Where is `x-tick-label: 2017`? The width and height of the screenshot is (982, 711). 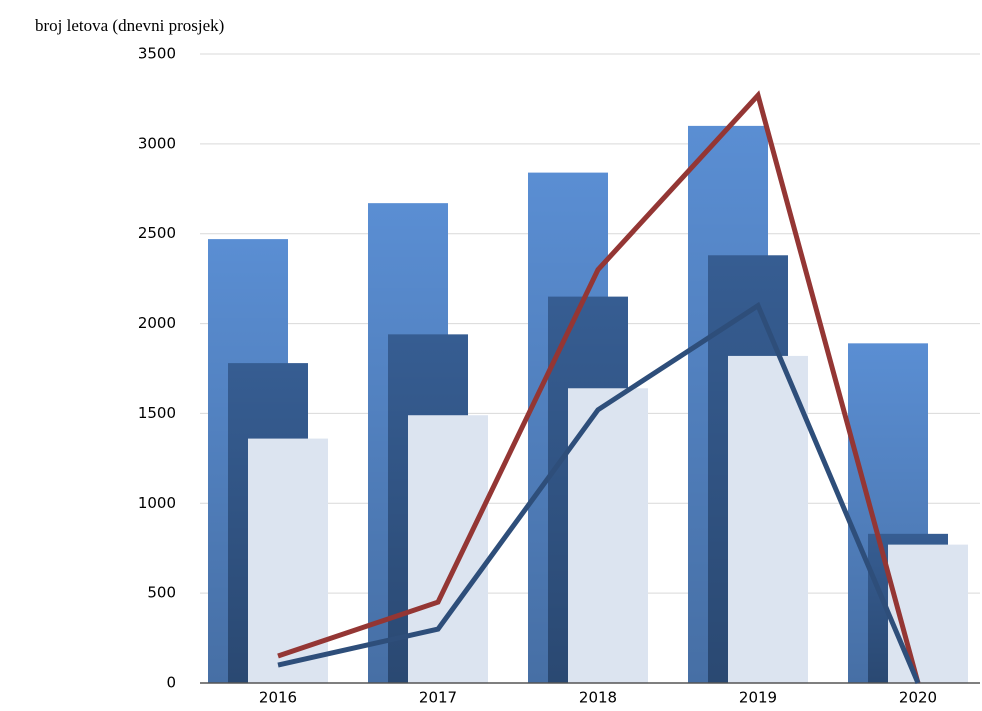
x-tick-label: 2017 is located at coordinates (438, 698).